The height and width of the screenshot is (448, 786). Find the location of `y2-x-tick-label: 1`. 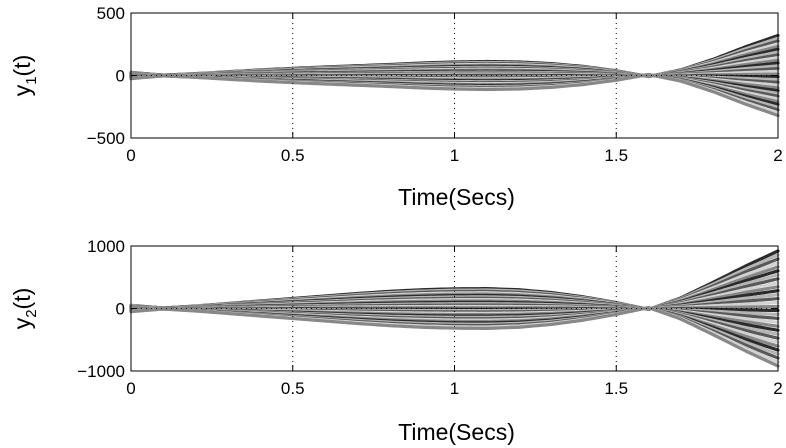

y2-x-tick-label: 1 is located at coordinates (454, 388).